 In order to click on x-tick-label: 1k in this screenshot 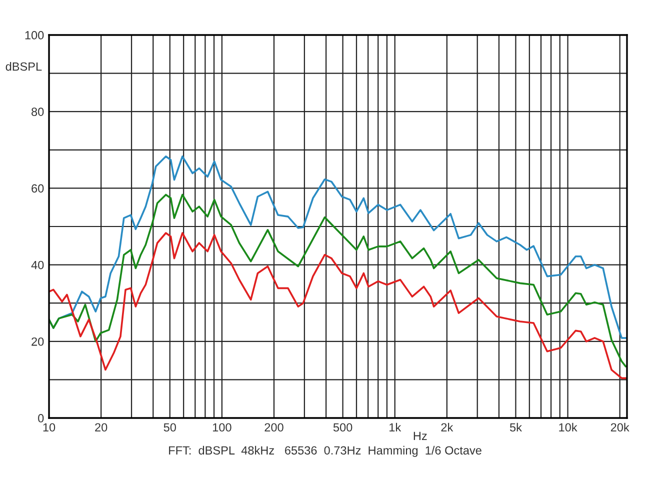, I will do `click(396, 427)`.